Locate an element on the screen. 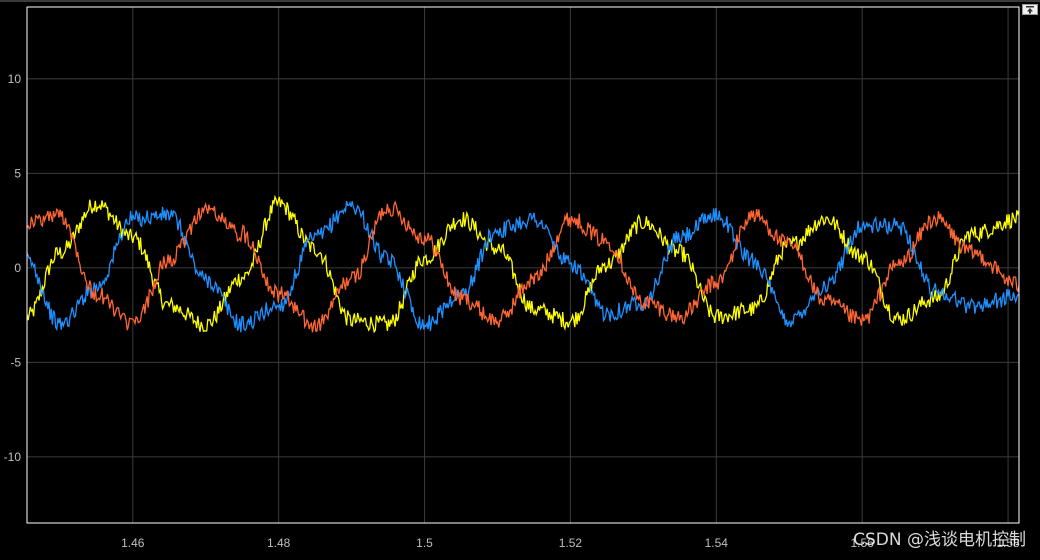 This screenshot has width=1040, height=560. x-tick-label: 1.56 is located at coordinates (862, 543).